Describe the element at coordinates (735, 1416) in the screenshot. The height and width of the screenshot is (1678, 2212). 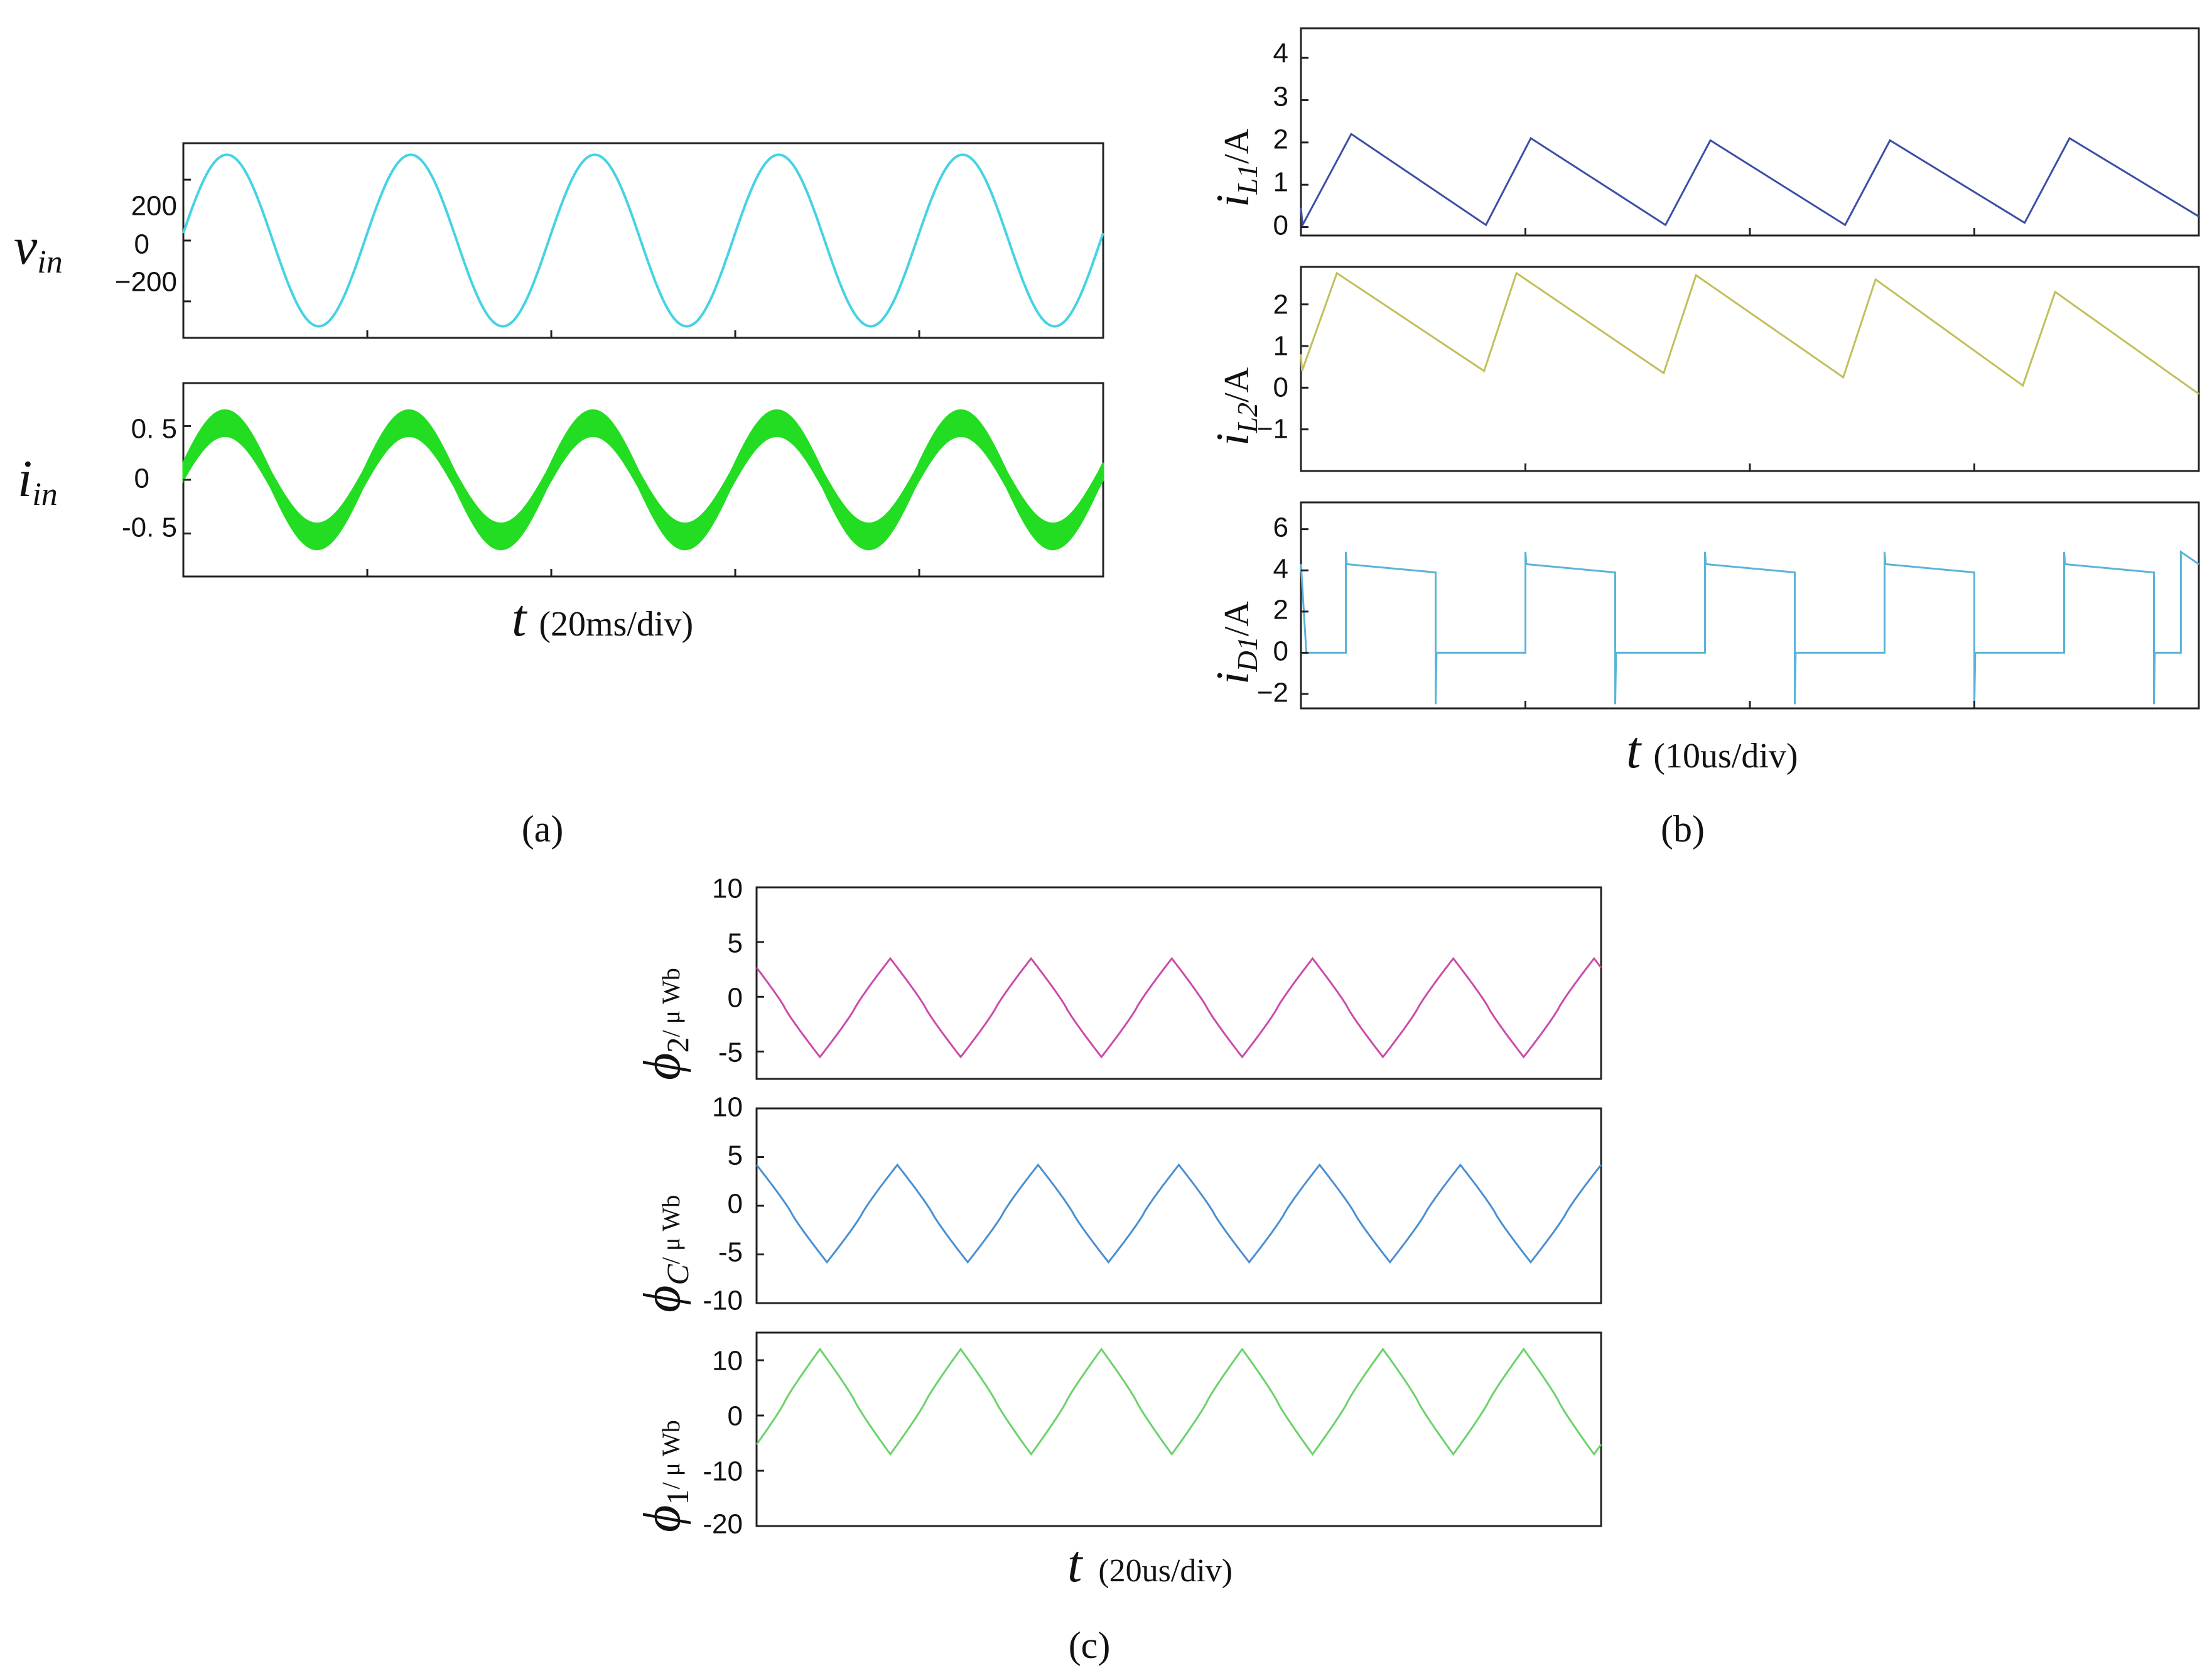
I see `ytick-label-c3-0: 0` at that location.